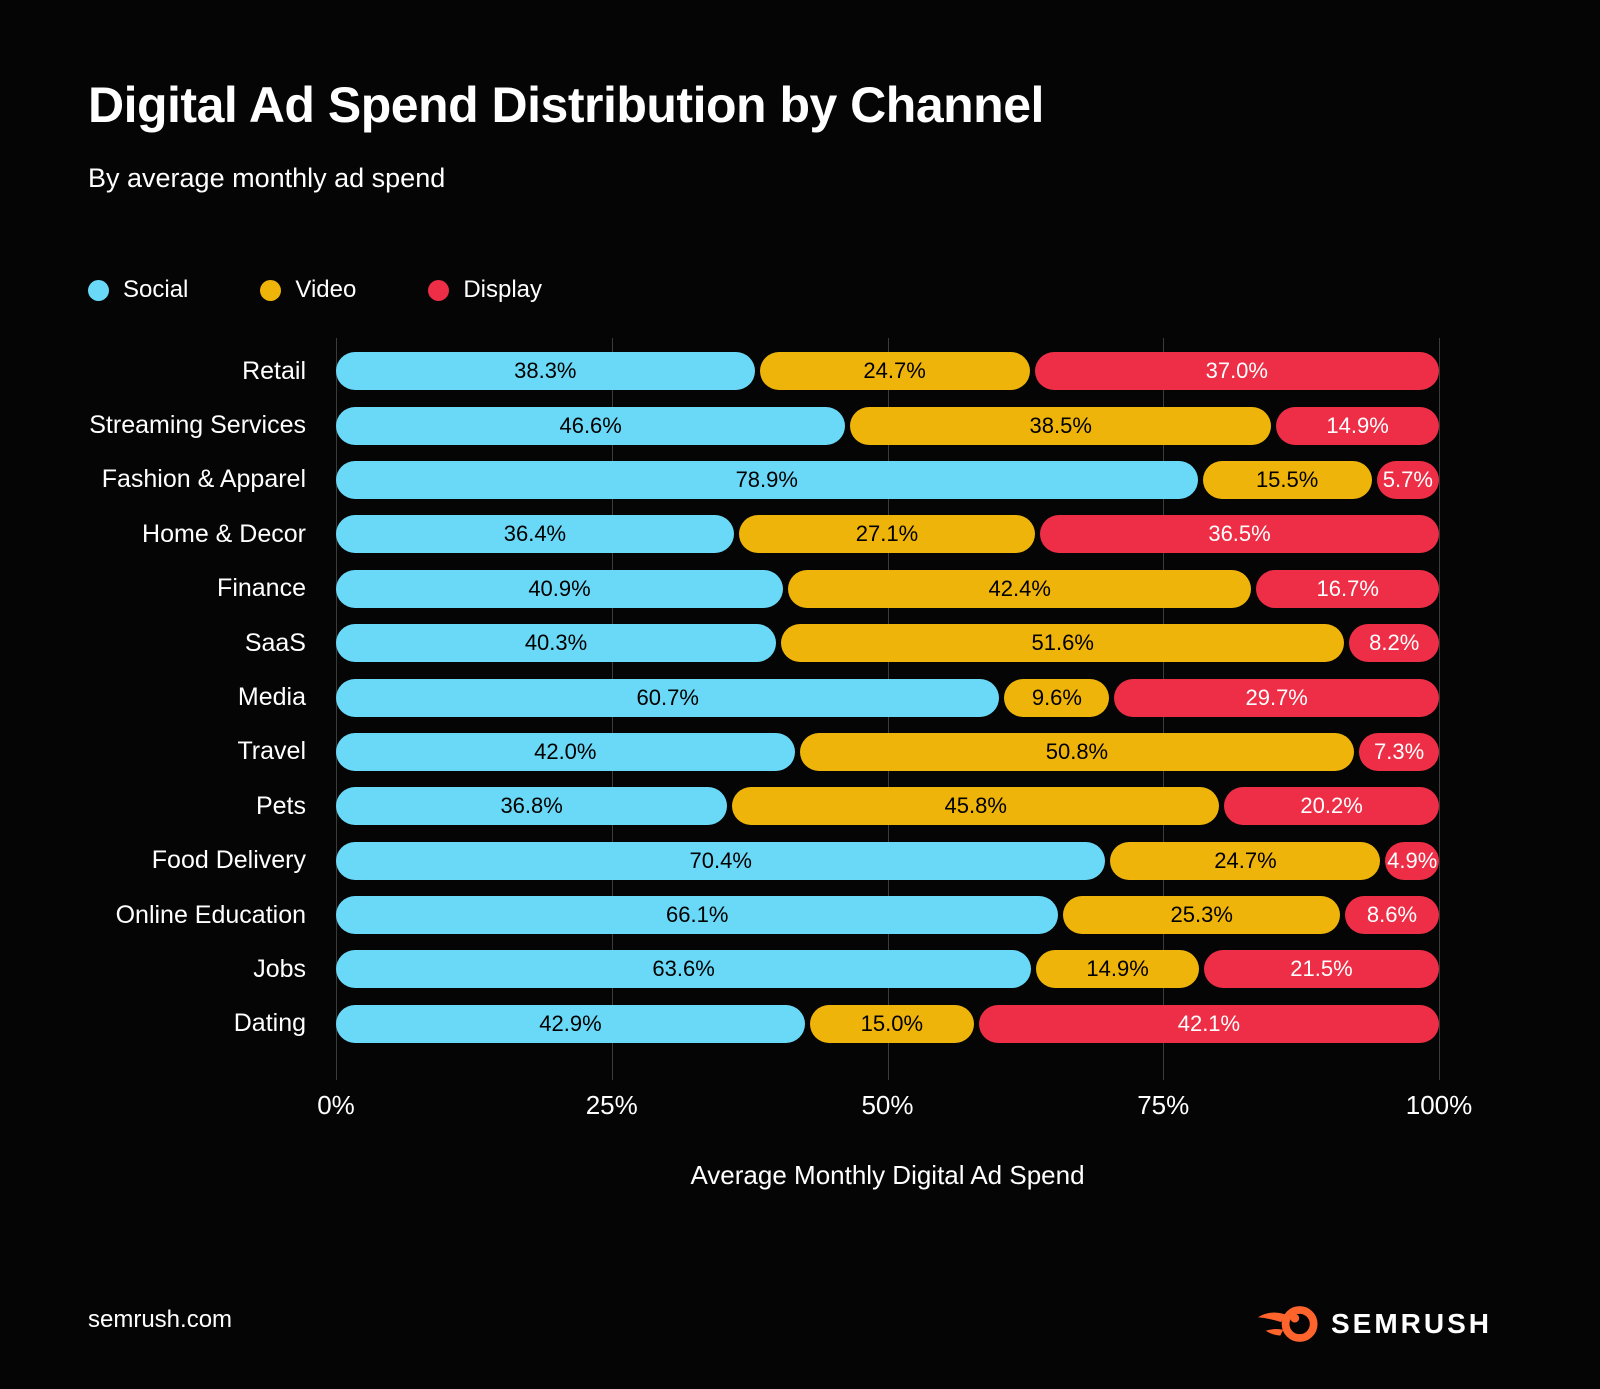  I want to click on bar-row: 66.1% 25.3% 8.6%, so click(887, 915).